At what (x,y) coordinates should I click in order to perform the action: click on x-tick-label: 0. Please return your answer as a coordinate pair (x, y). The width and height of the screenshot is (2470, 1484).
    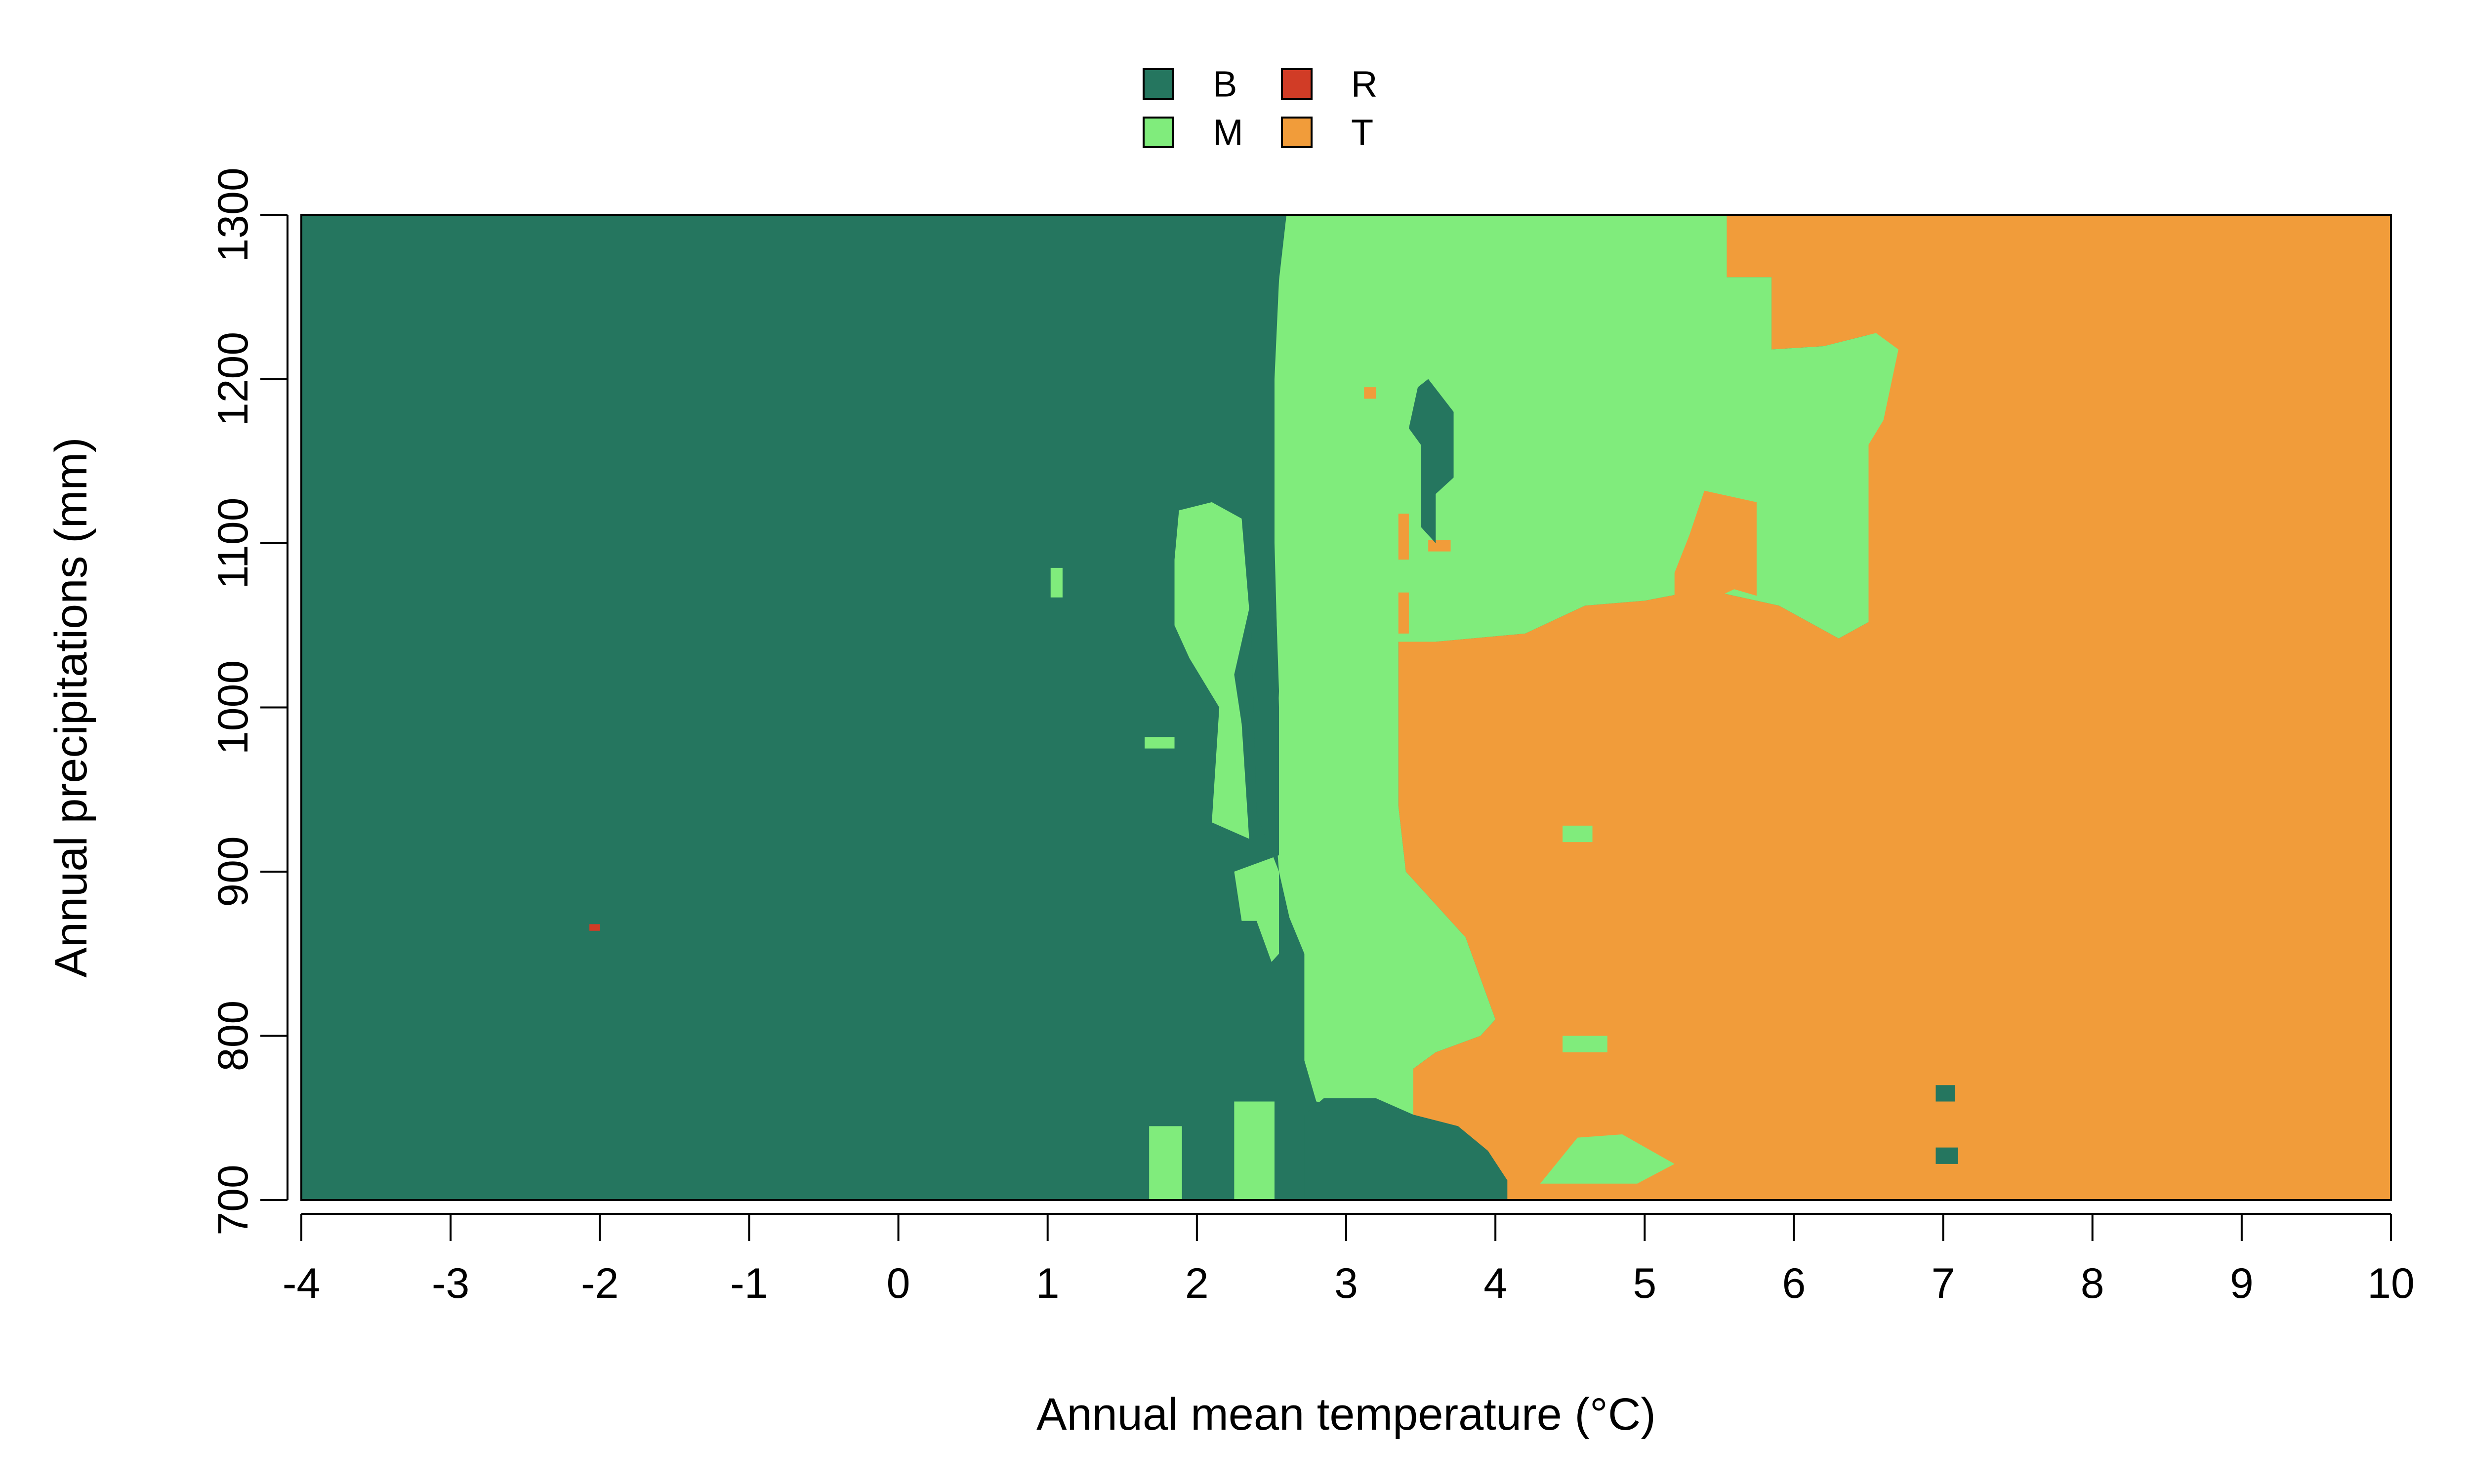
    Looking at the image, I should click on (898, 1284).